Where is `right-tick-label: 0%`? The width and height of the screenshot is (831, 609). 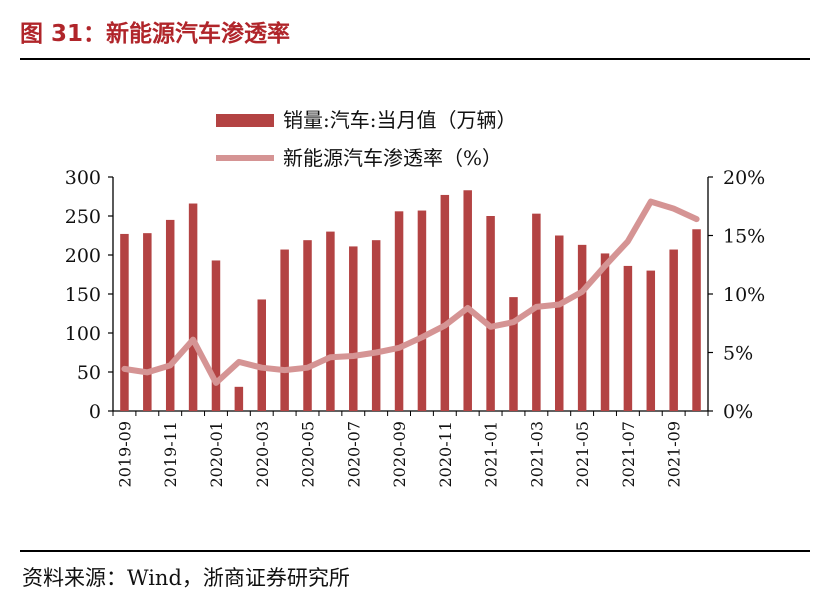 right-tick-label: 0% is located at coordinates (738, 412).